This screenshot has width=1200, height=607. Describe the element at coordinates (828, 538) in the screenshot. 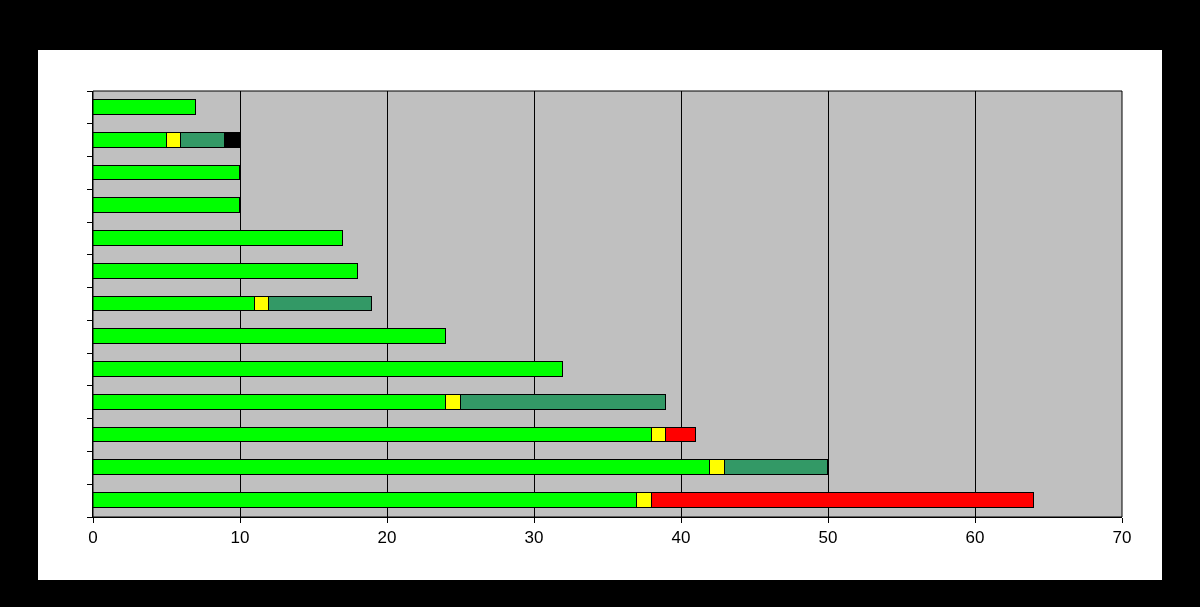

I see `x-tick-label: 50` at that location.